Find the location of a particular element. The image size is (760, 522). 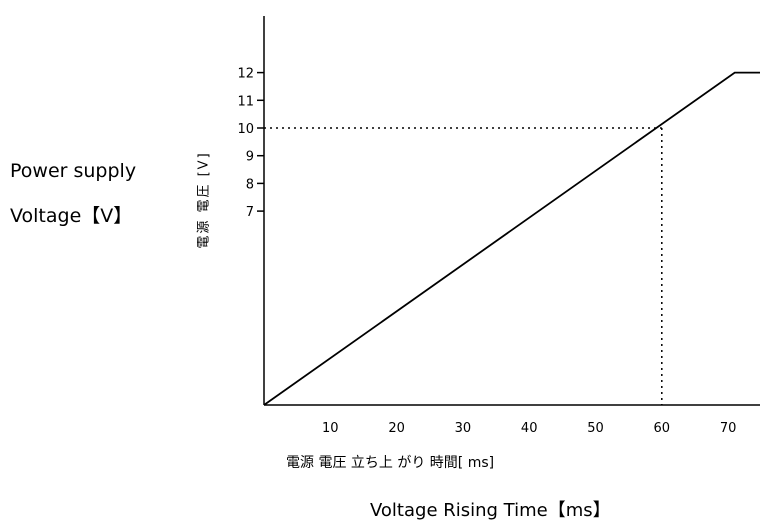

y-tick-label: 12 is located at coordinates (245, 74).